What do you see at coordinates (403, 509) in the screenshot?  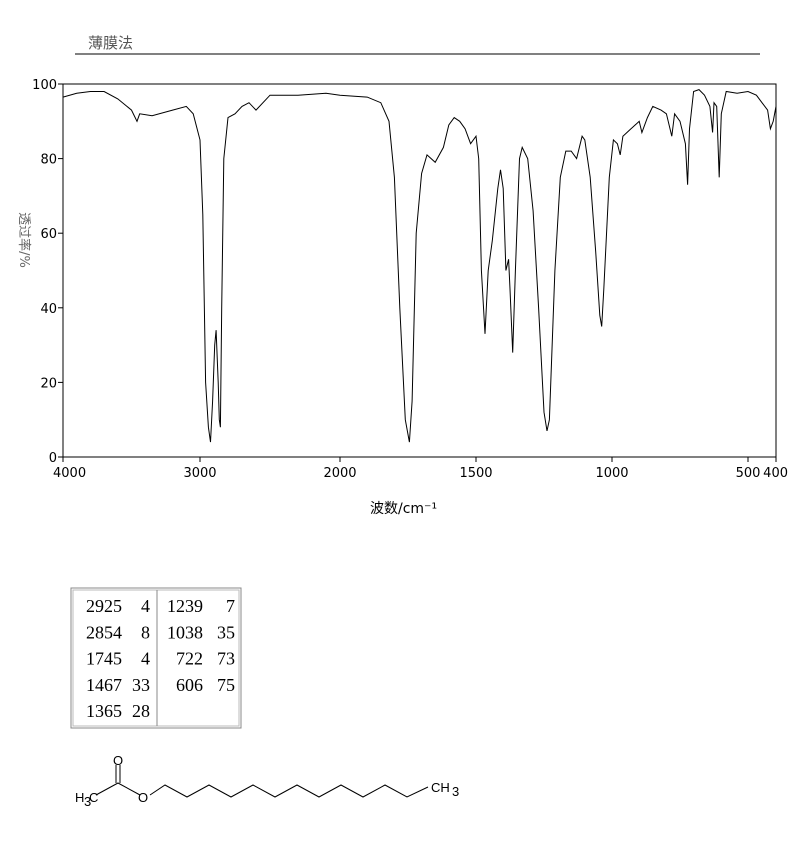 I see `x-axis-label: 波数/cm⁻¹` at bounding box center [403, 509].